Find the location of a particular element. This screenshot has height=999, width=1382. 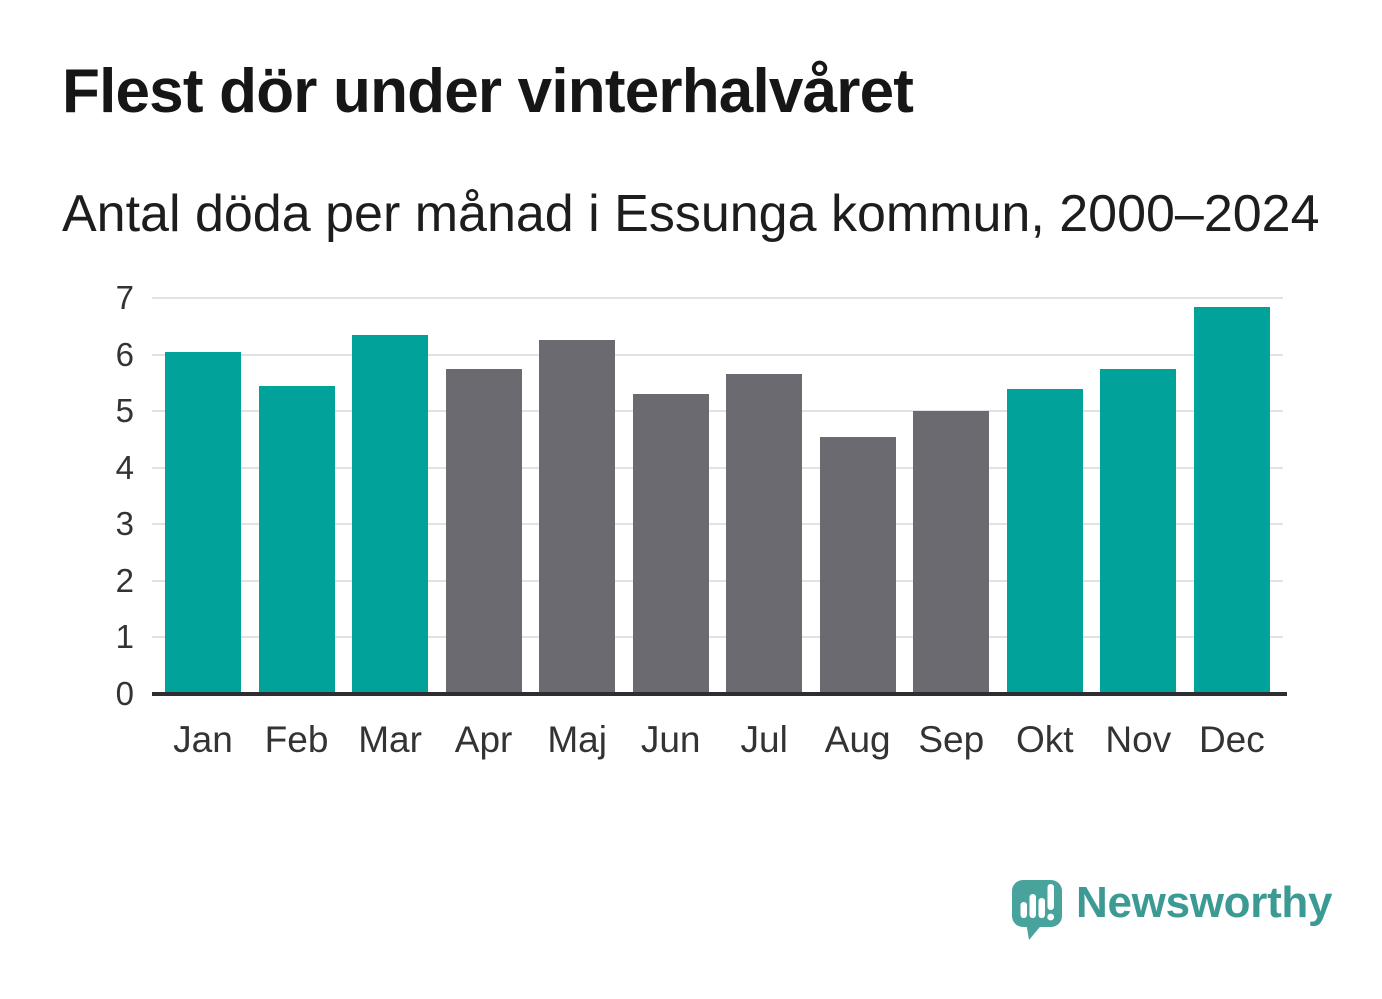

y-tick-label-6: 6 is located at coordinates (124, 354).